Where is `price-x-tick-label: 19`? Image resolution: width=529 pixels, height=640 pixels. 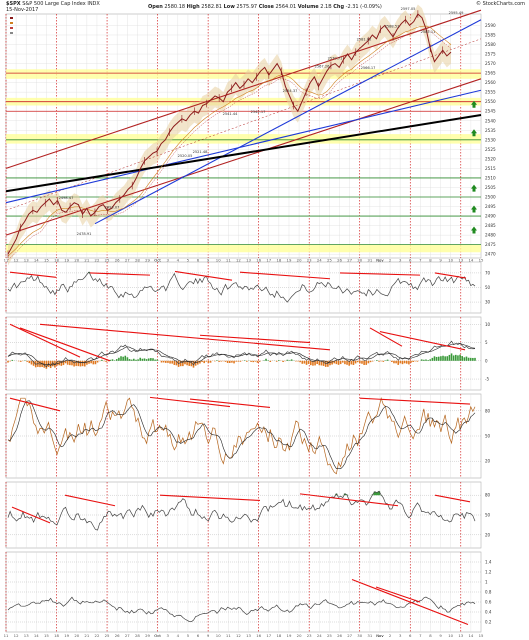 price-x-tick-label: 19 is located at coordinates (66, 260).